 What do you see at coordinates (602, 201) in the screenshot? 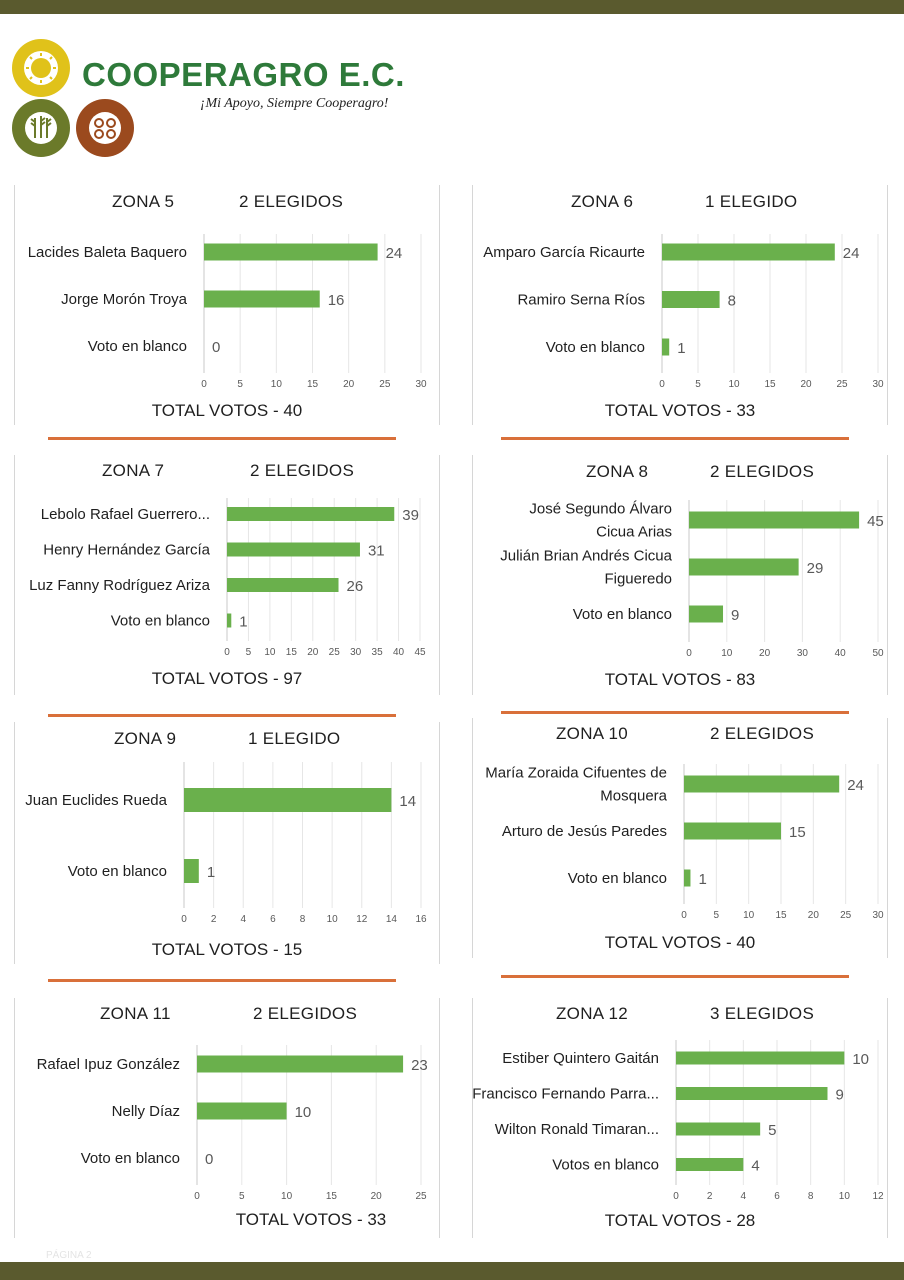
I see `zone-title: ZONA 6` at bounding box center [602, 201].